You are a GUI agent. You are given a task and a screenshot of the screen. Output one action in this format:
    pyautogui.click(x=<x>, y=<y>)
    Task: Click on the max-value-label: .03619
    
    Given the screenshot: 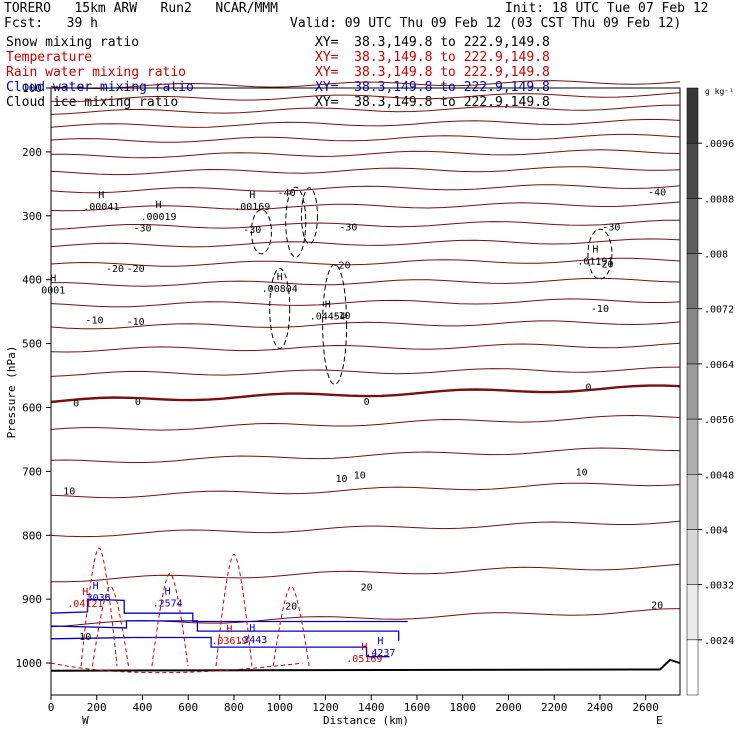 What is the action you would take?
    pyautogui.click(x=229, y=641)
    